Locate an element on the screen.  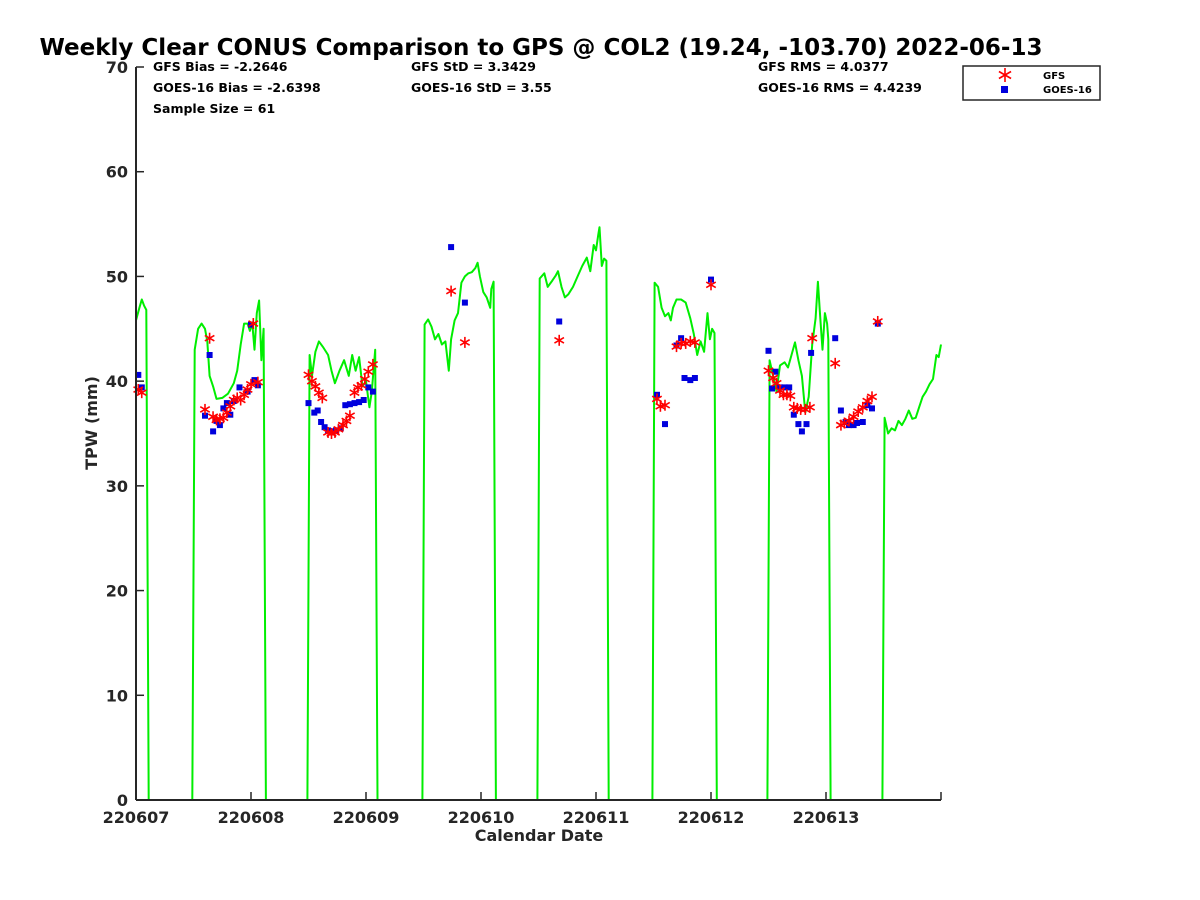
x-axis-label: Calendar Date is located at coordinates (539, 835).